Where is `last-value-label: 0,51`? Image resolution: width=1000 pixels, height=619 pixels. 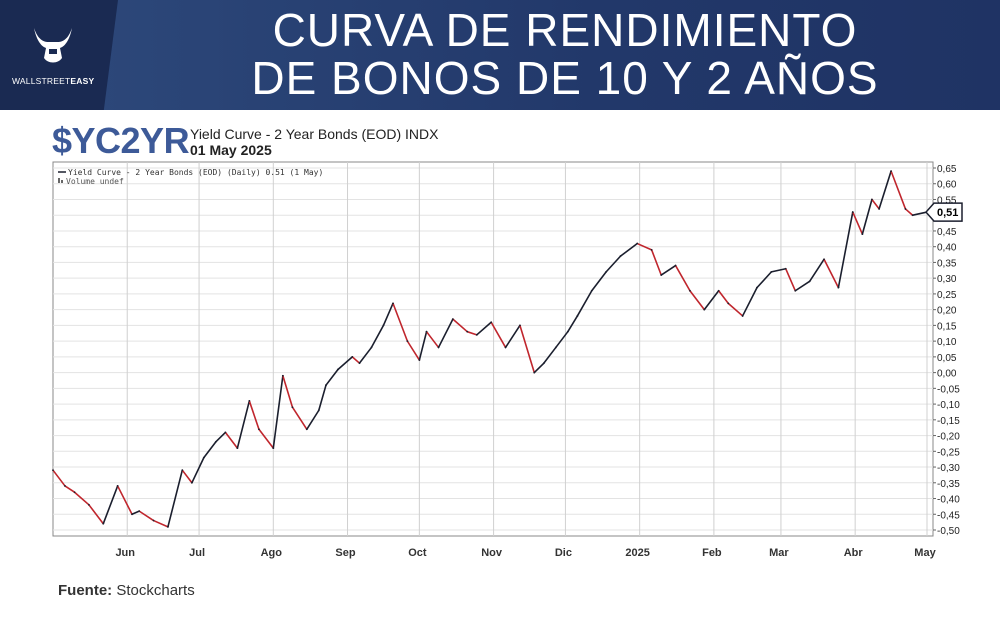 last-value-label: 0,51 is located at coordinates (947, 213).